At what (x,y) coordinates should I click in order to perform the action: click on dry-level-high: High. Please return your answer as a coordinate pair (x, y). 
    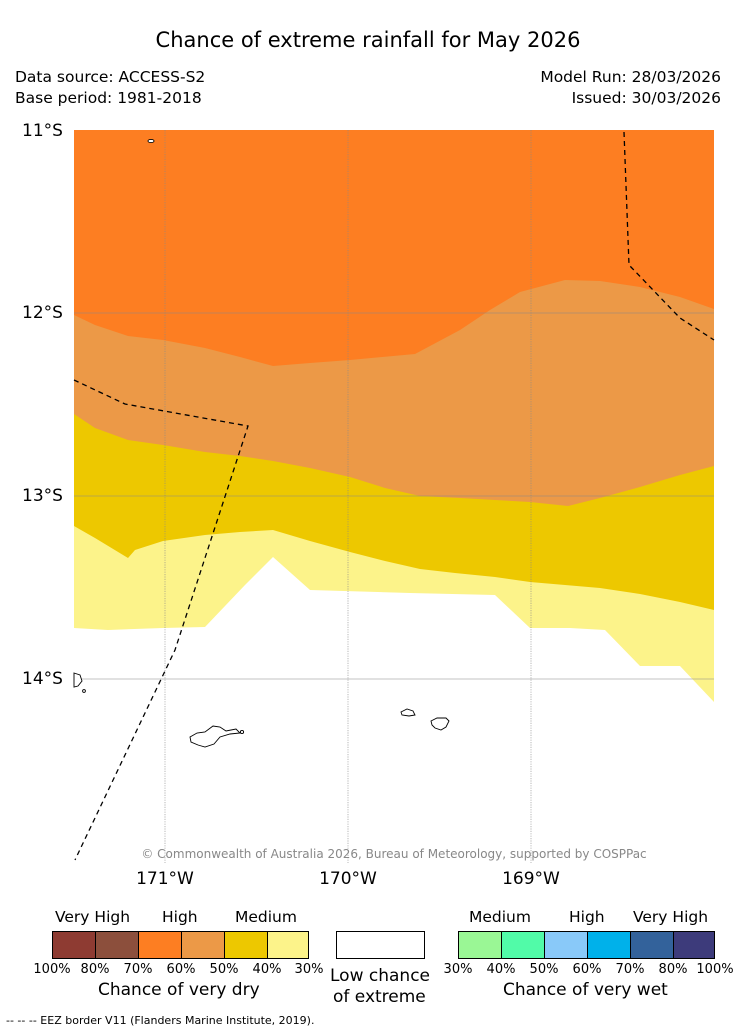
    Looking at the image, I should click on (180, 917).